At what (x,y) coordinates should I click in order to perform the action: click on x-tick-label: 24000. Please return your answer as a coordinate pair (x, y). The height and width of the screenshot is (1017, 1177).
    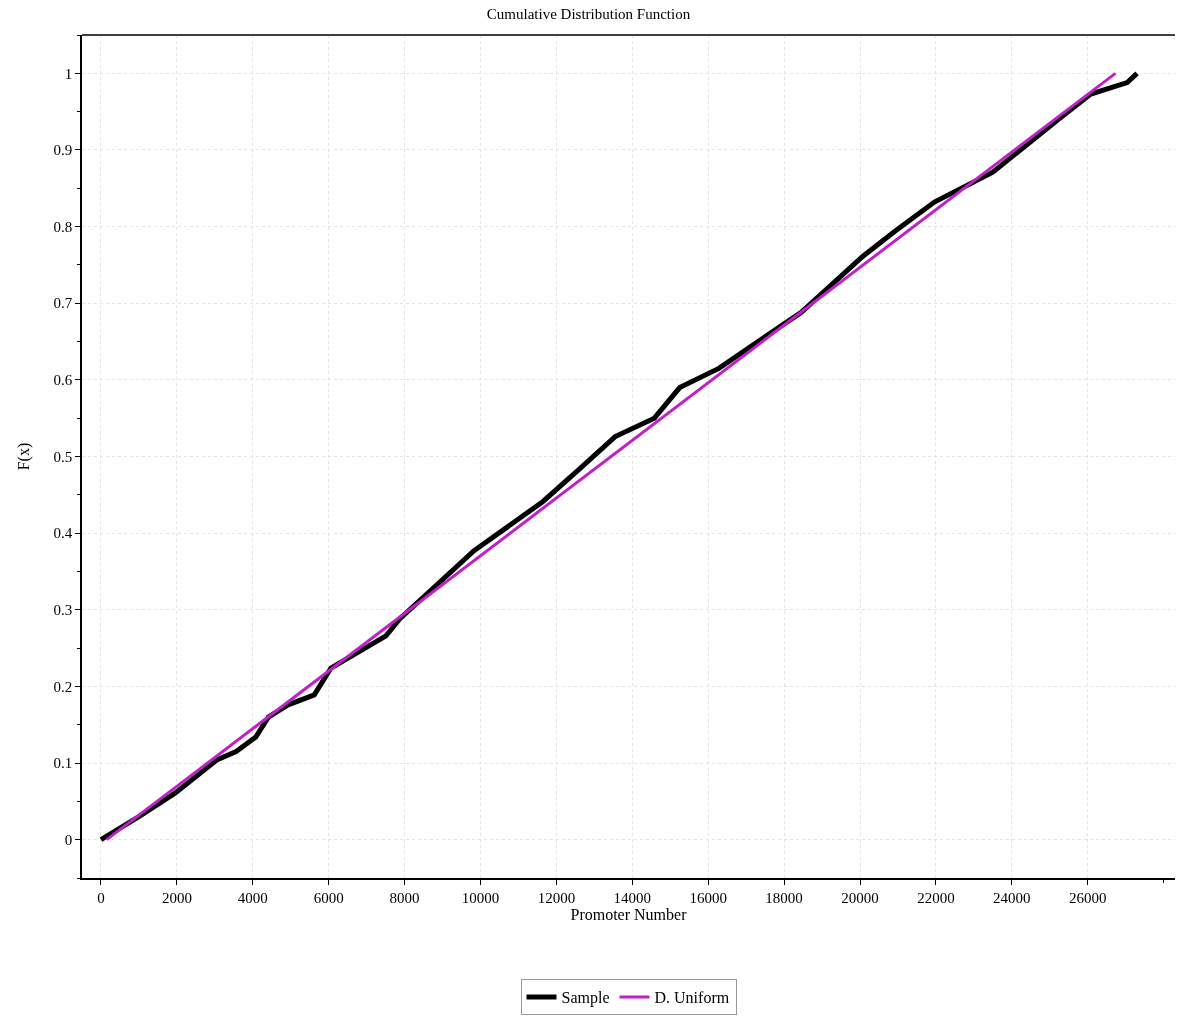
    Looking at the image, I should click on (1012, 897).